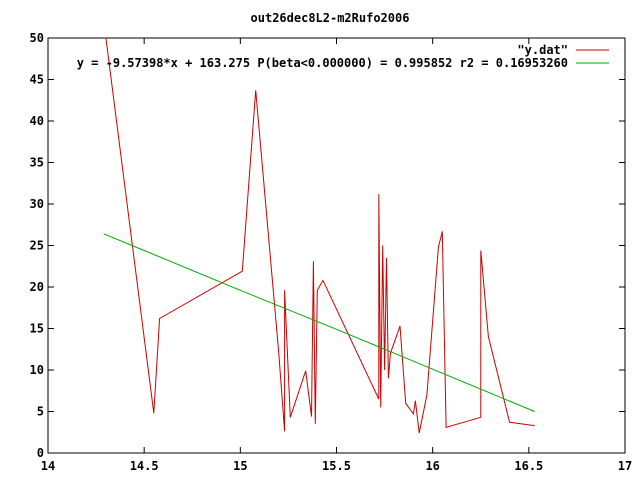  I want to click on x-tick-label: 15, so click(240, 466).